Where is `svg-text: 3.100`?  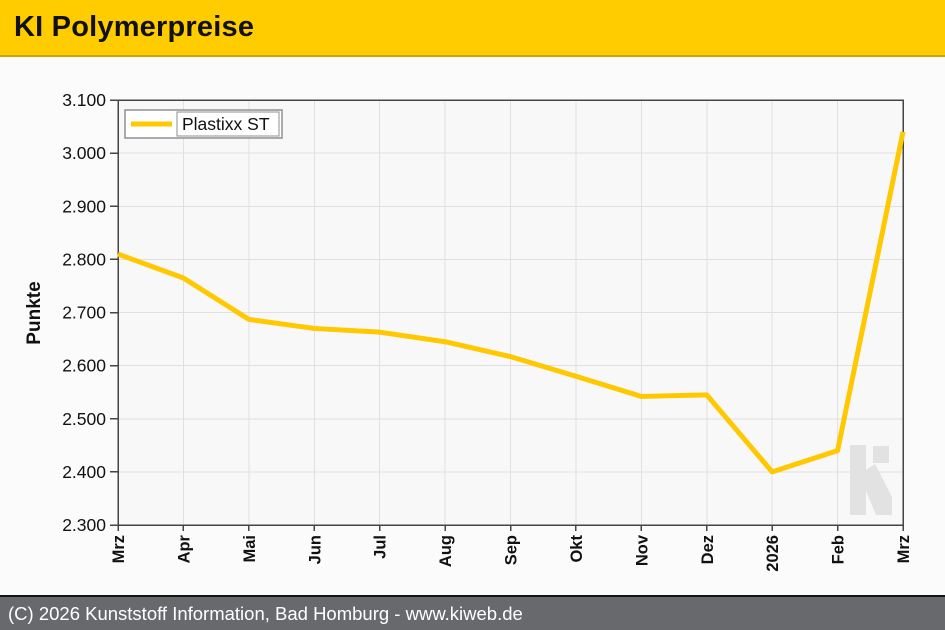 svg-text: 3.100 is located at coordinates (84, 100).